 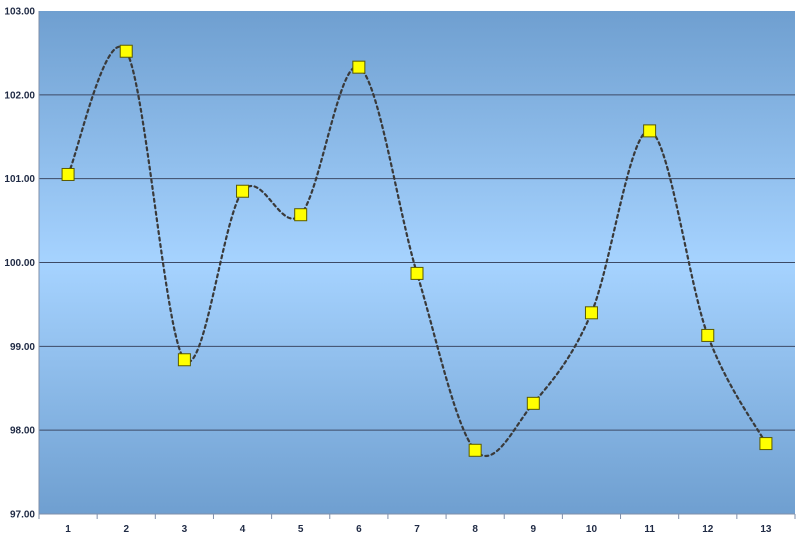 I want to click on x-tick-label: 5, so click(x=301, y=529).